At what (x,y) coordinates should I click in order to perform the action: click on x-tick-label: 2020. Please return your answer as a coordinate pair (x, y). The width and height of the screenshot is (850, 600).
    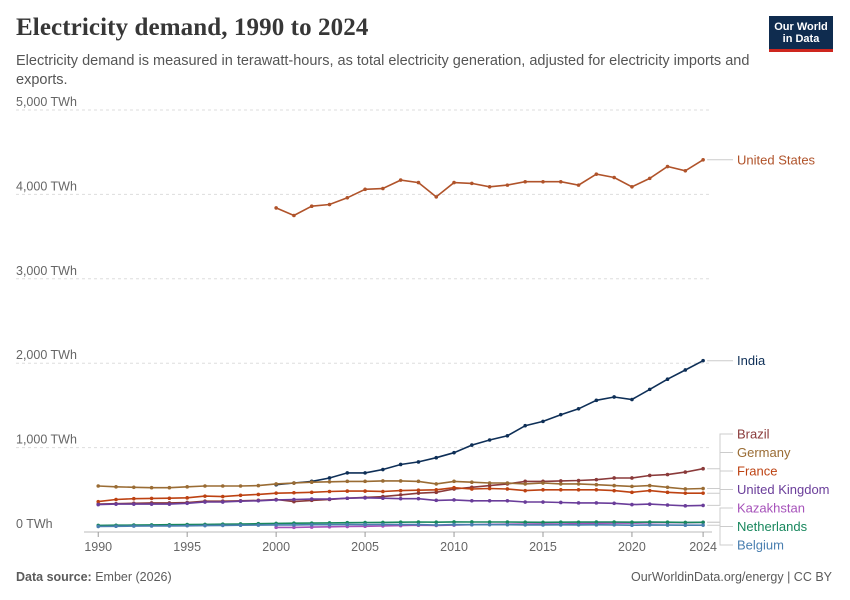
    Looking at the image, I should click on (632, 547).